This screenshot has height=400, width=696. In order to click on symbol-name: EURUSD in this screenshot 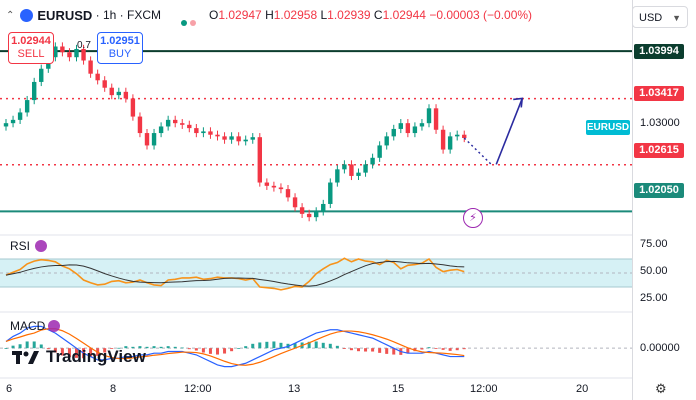, I will do `click(65, 15)`.